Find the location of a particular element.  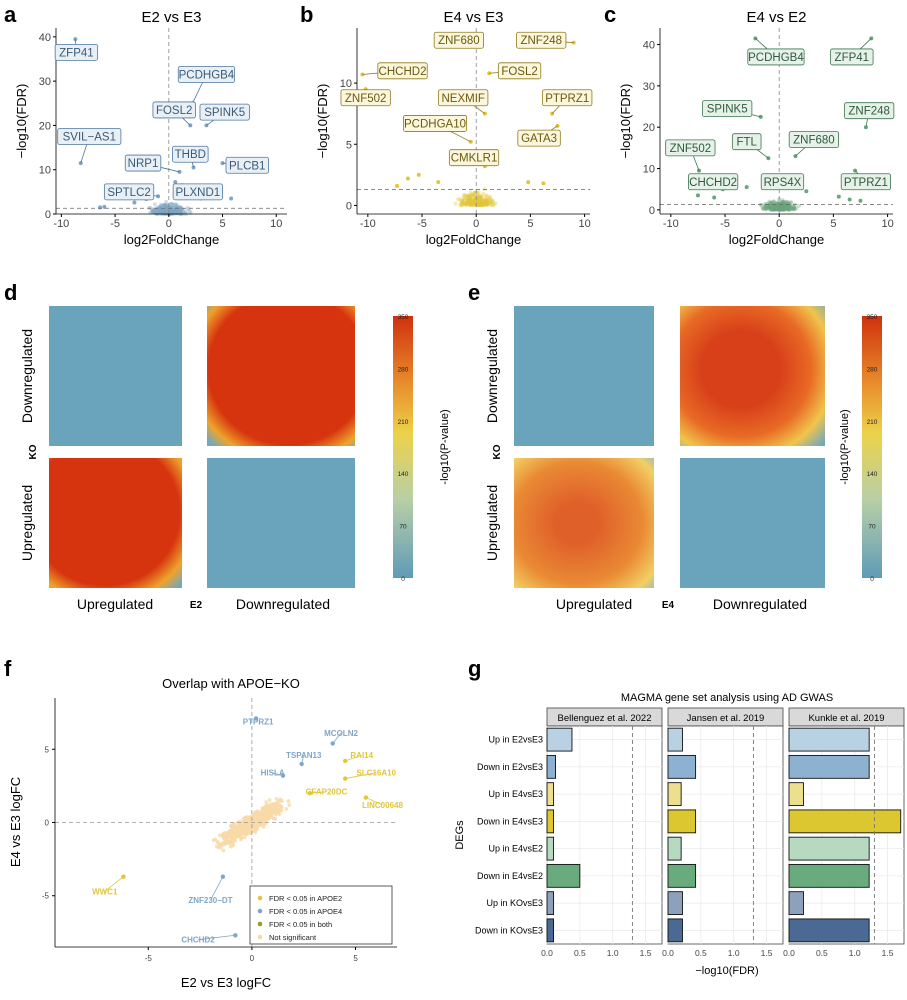

heatmap-d-cell-up-up is located at coordinates (115, 523).